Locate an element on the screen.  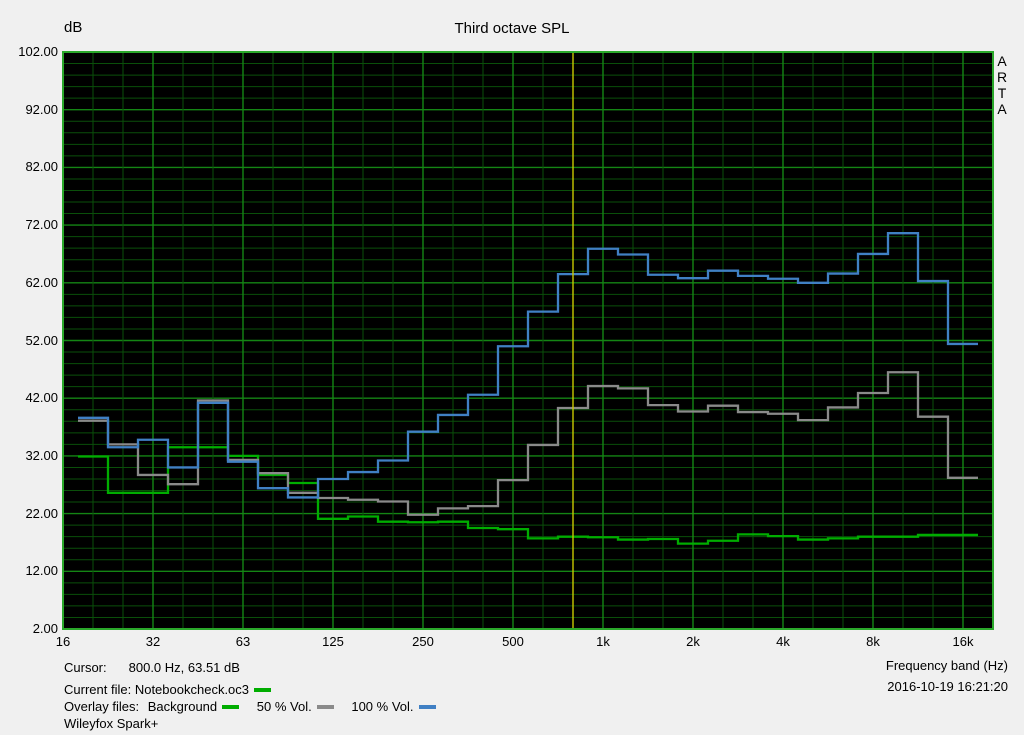
chart-title: Third octave SPL is located at coordinates (512, 28).